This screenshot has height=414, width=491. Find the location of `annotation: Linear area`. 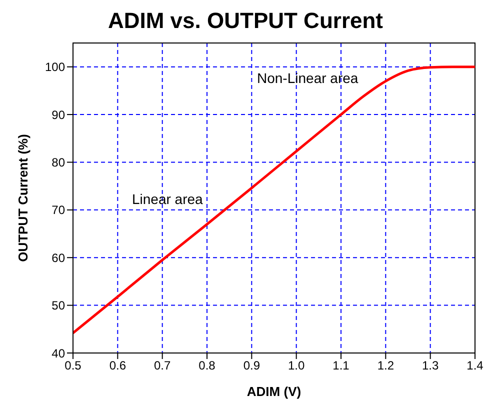

annotation: Linear area is located at coordinates (167, 199).